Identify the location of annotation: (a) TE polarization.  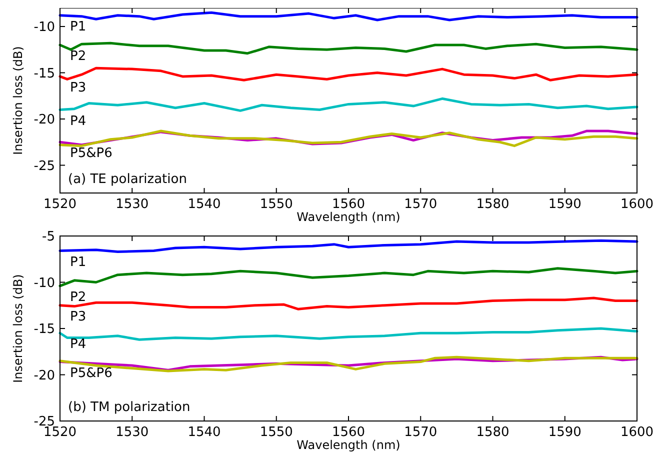
(127, 179).